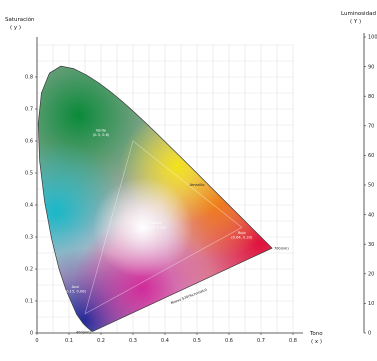  What do you see at coordinates (281, 249) in the screenshot?
I see `spectral-locus-label: 700(nm)` at bounding box center [281, 249].